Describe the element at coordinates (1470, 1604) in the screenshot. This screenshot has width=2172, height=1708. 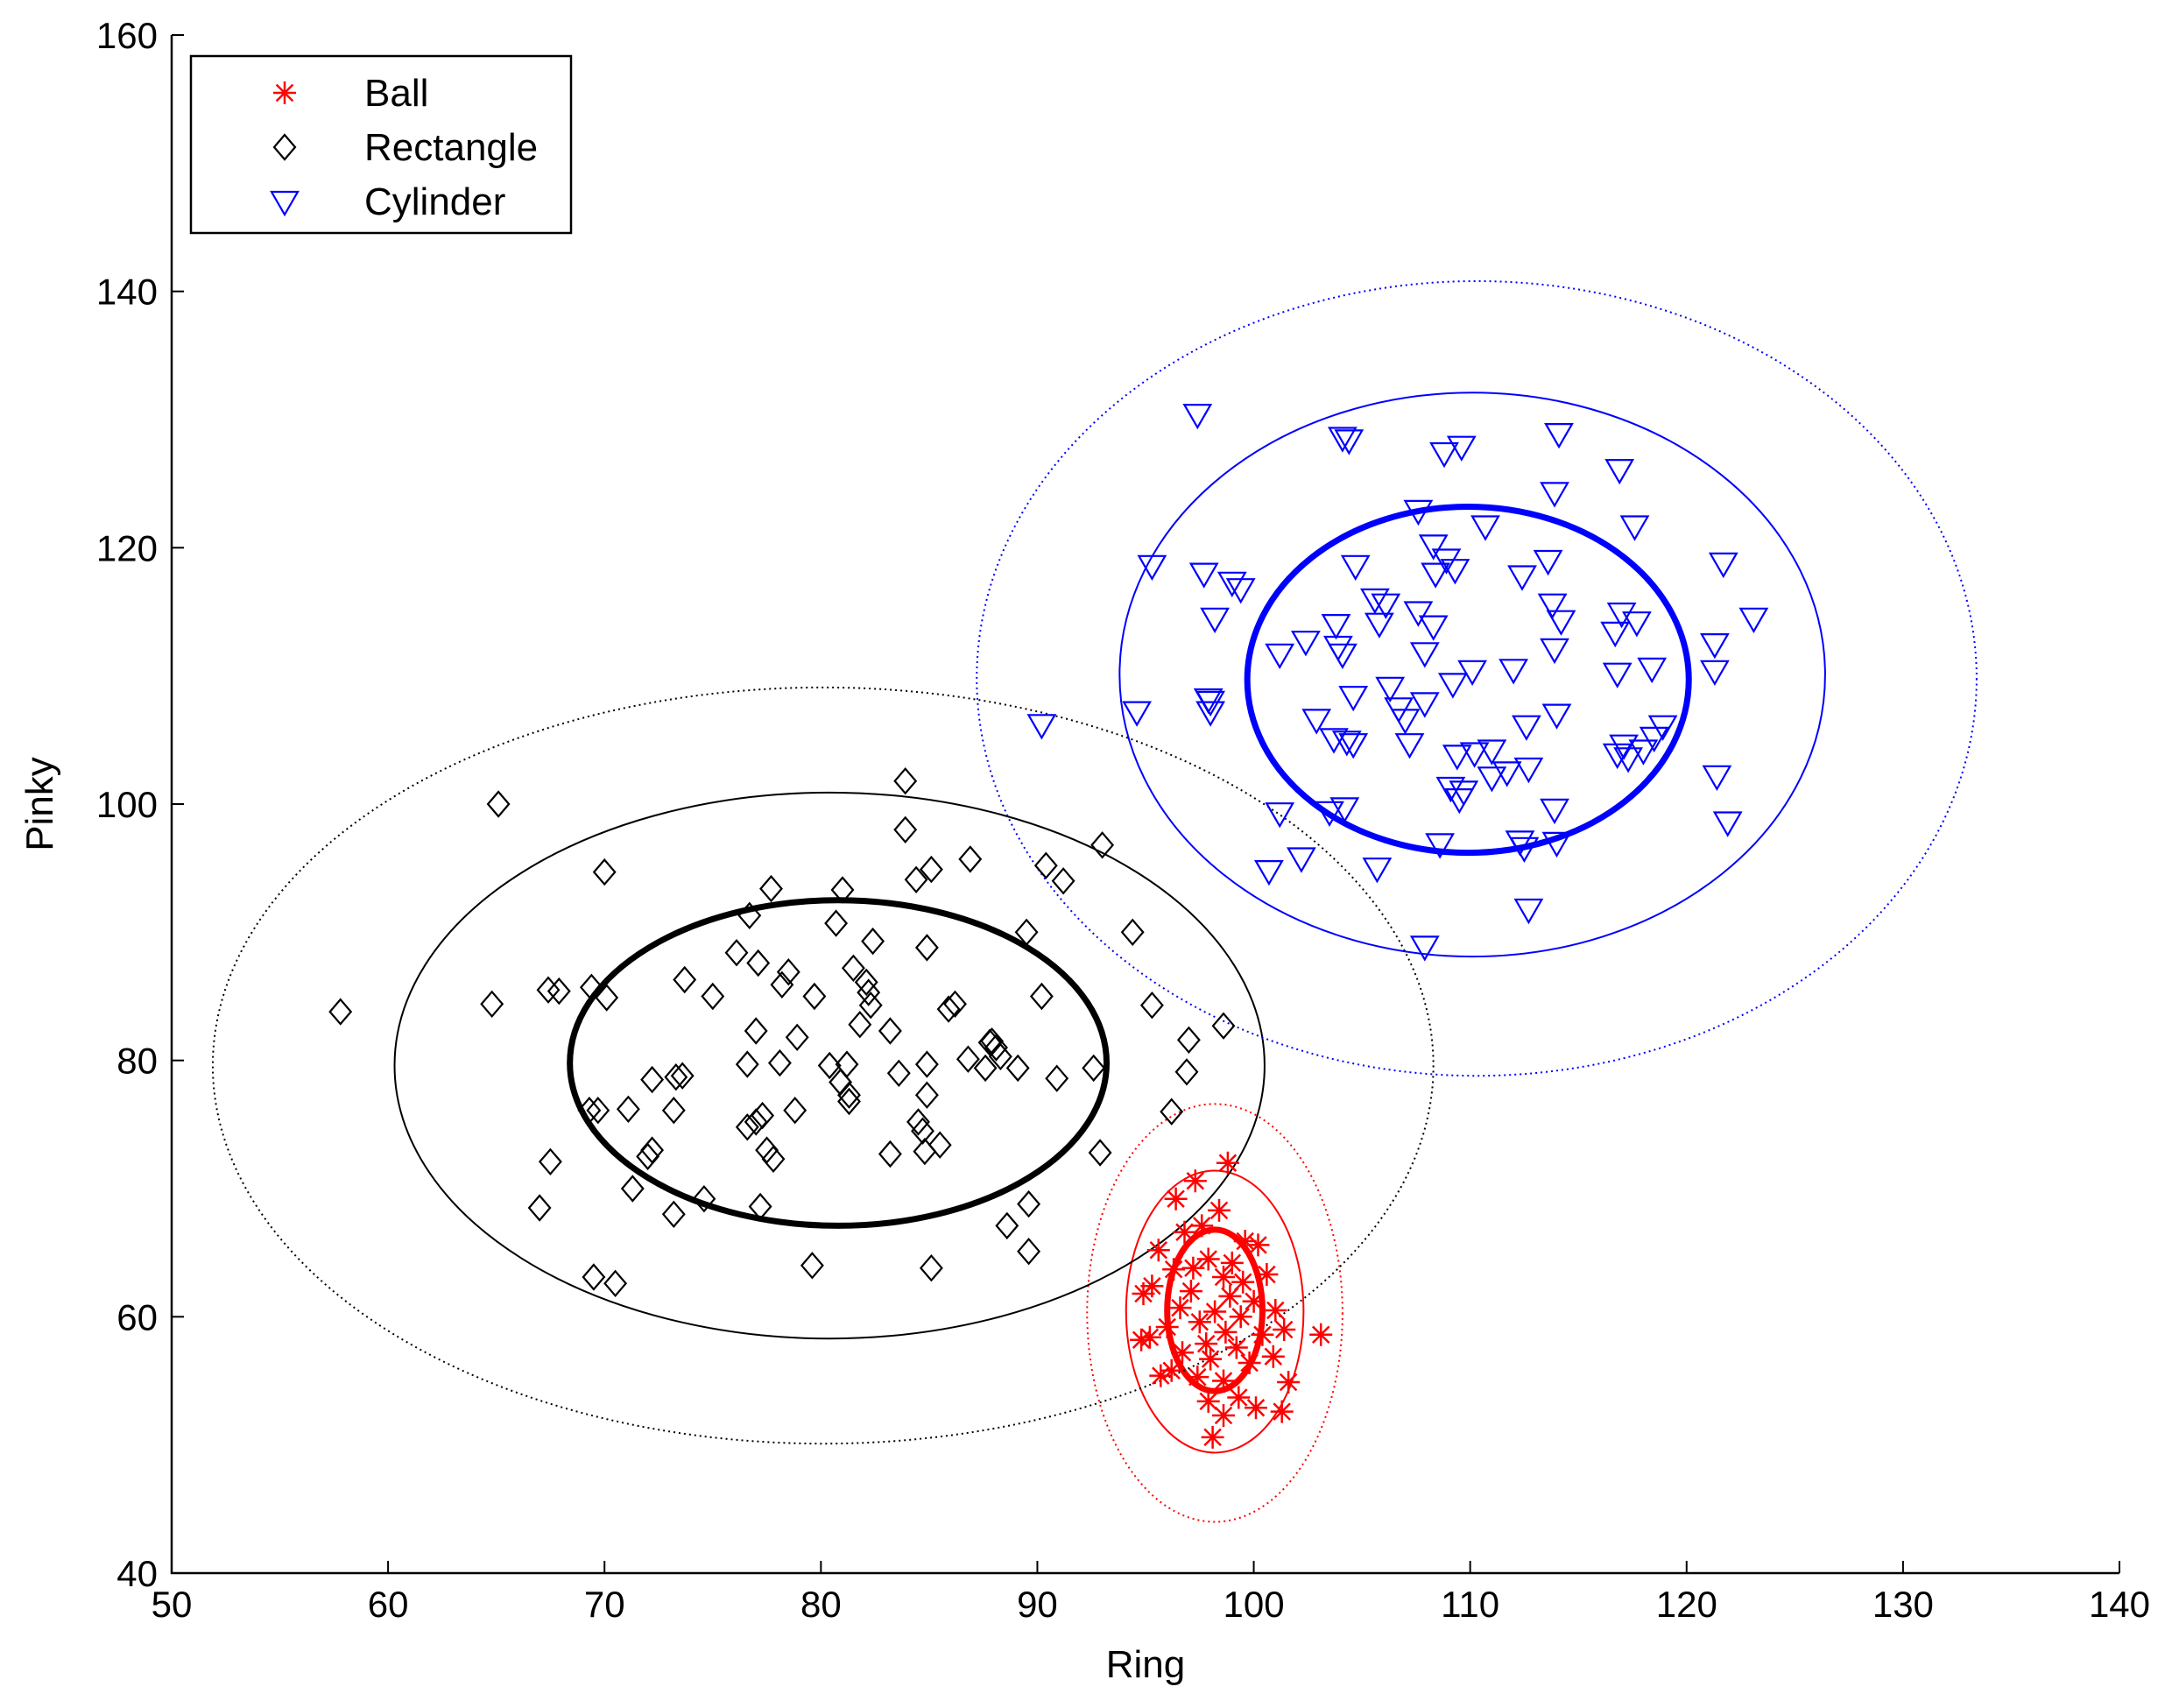
I see `x-tick-label: 110` at that location.